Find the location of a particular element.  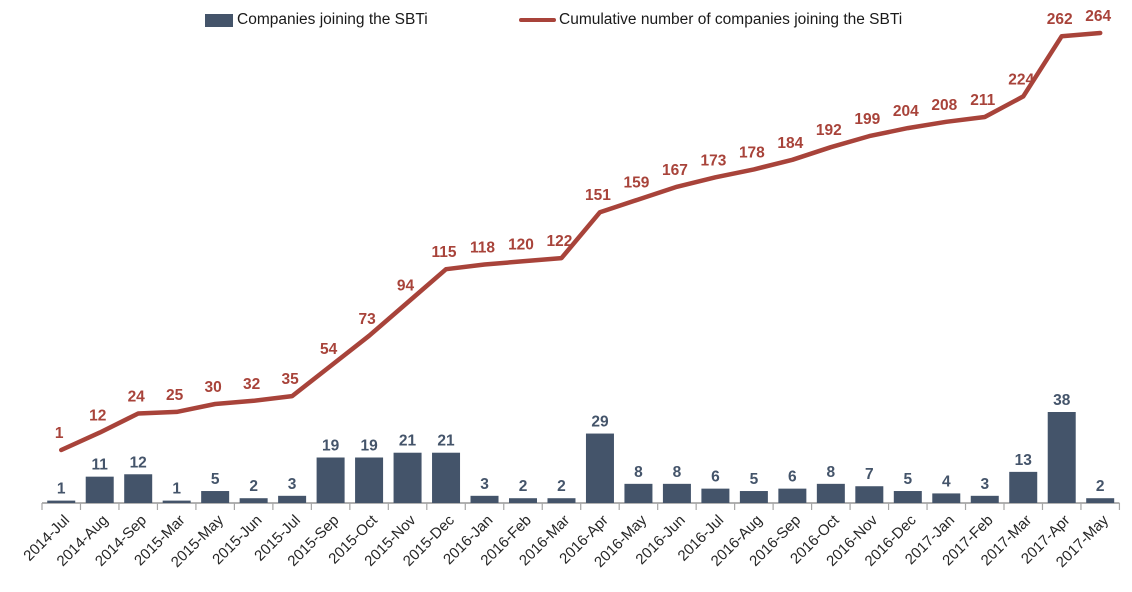

bar-data-label: 7 is located at coordinates (869, 474).